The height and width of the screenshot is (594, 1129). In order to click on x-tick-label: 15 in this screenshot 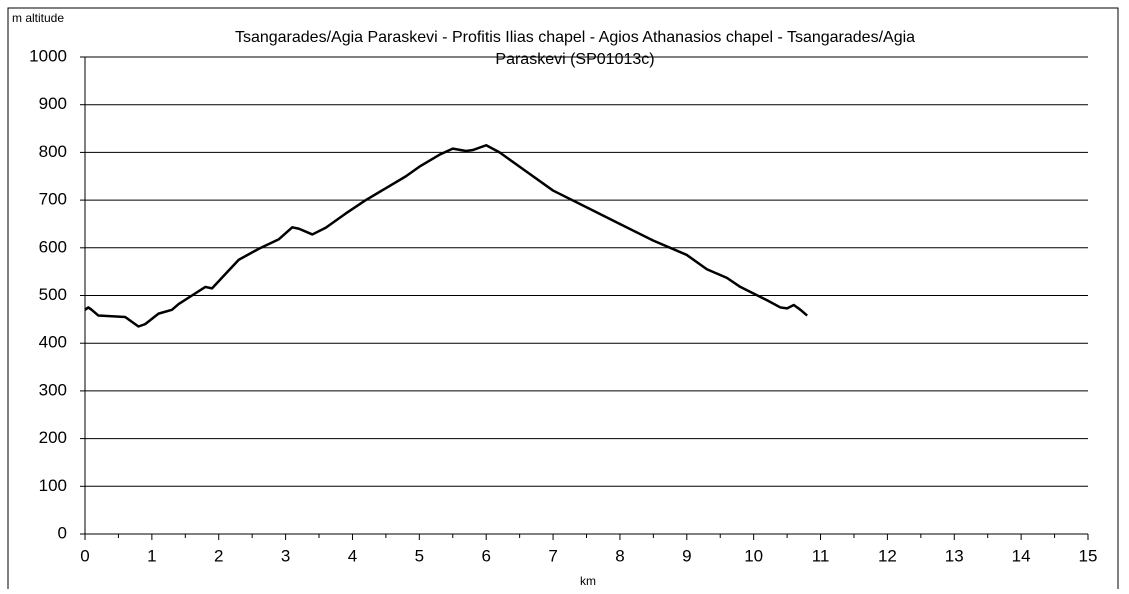, I will do `click(1088, 555)`.